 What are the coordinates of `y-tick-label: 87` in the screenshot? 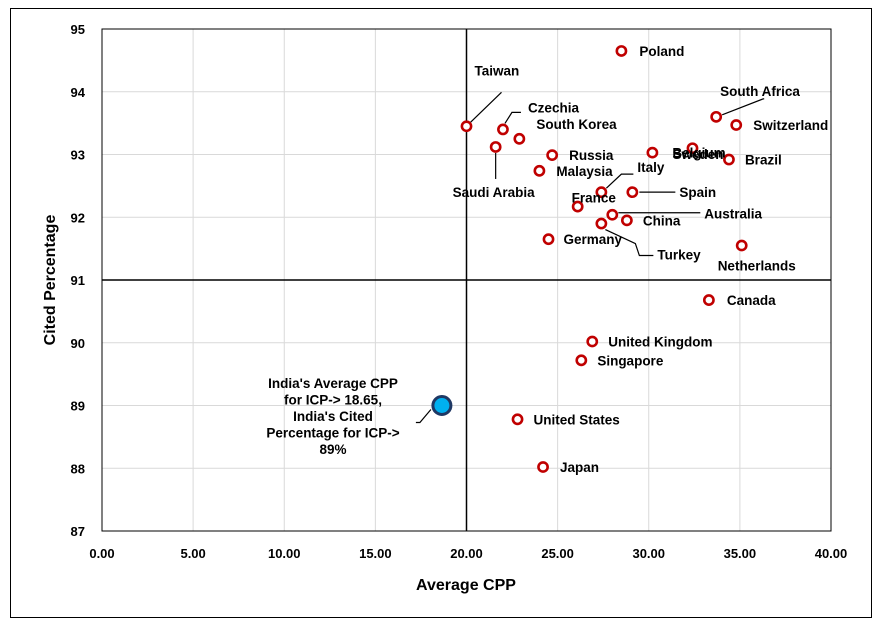 It's located at (78, 531).